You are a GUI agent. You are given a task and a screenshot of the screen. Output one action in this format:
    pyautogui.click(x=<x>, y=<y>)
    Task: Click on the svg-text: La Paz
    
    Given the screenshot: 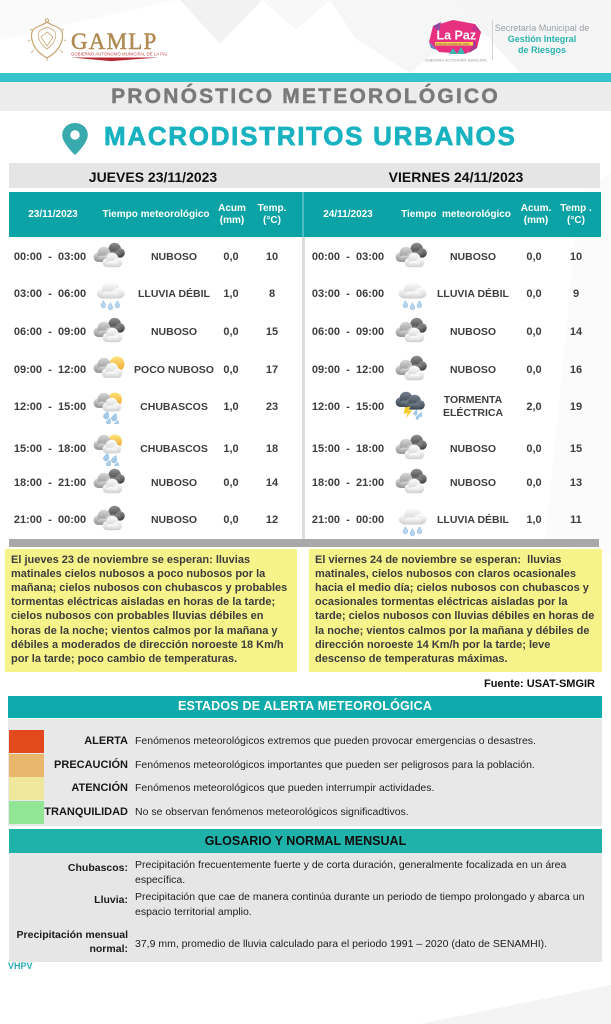 What is the action you would take?
    pyautogui.click(x=457, y=36)
    